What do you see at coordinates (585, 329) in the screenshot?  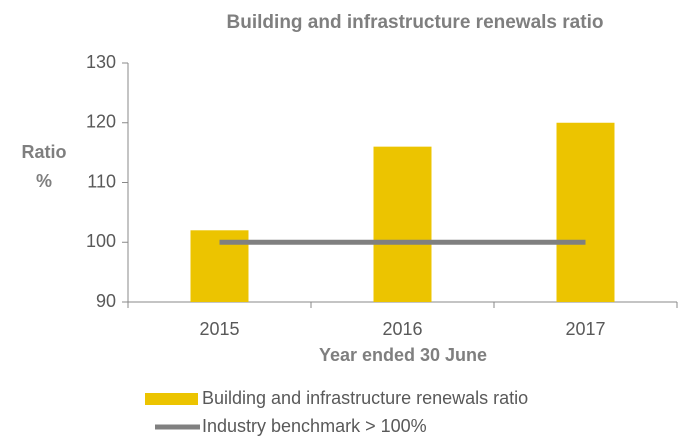 I see `x-tick-label: 2017` at bounding box center [585, 329].